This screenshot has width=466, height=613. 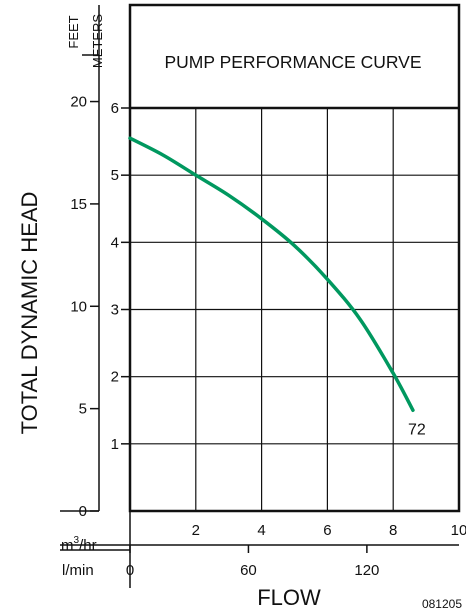 I want to click on x-axis-title: FLOW, so click(x=289, y=597).